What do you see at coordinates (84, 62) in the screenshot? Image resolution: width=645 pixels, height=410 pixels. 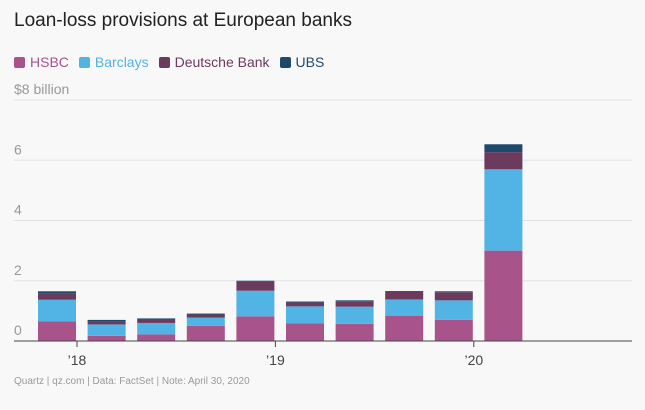 I see `legend-swatch-barclays` at bounding box center [84, 62].